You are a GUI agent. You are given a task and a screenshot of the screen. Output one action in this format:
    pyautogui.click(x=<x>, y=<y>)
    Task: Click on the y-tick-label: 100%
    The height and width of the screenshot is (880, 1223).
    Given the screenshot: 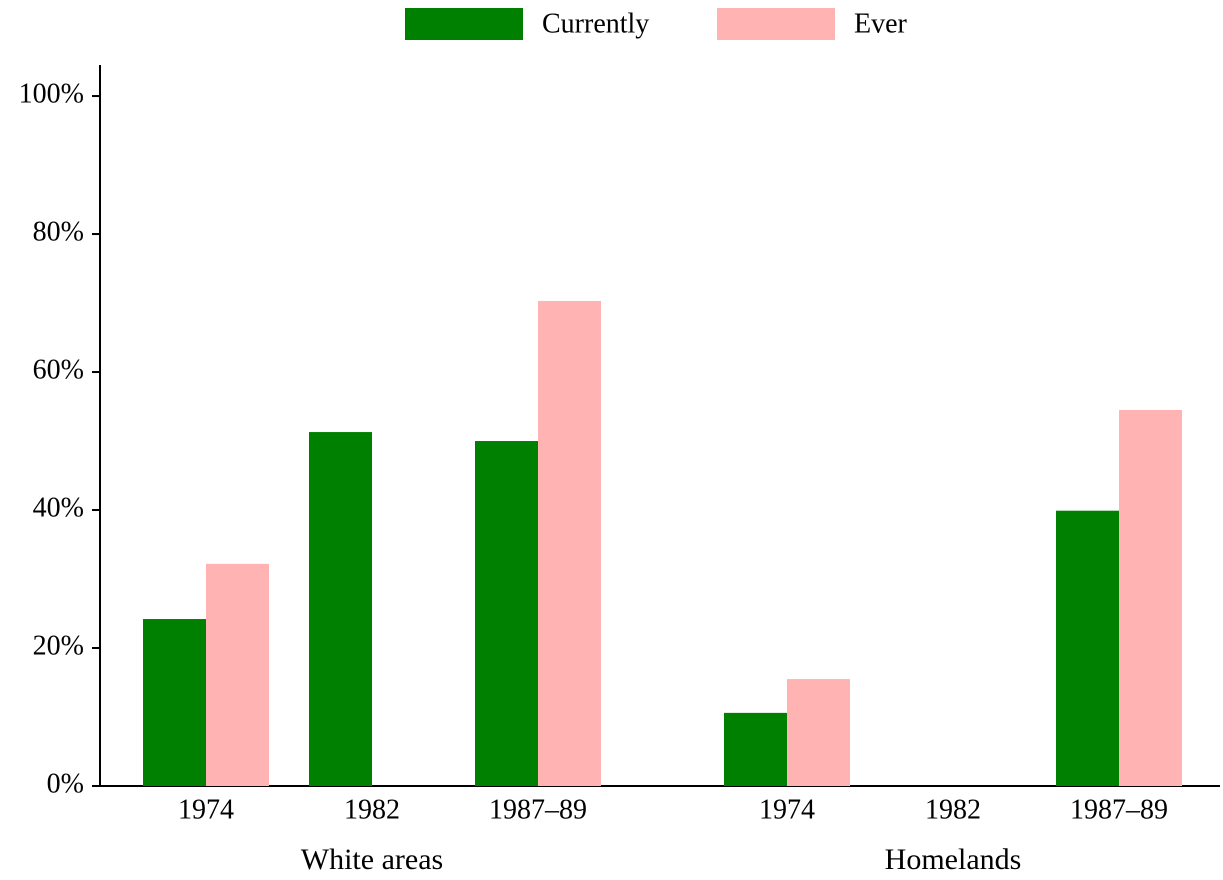 What is the action you would take?
    pyautogui.click(x=51, y=93)
    